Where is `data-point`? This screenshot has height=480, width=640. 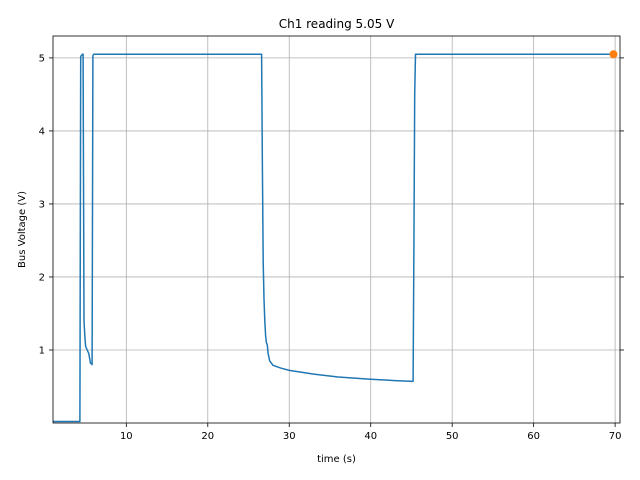
data-point is located at coordinates (613, 54).